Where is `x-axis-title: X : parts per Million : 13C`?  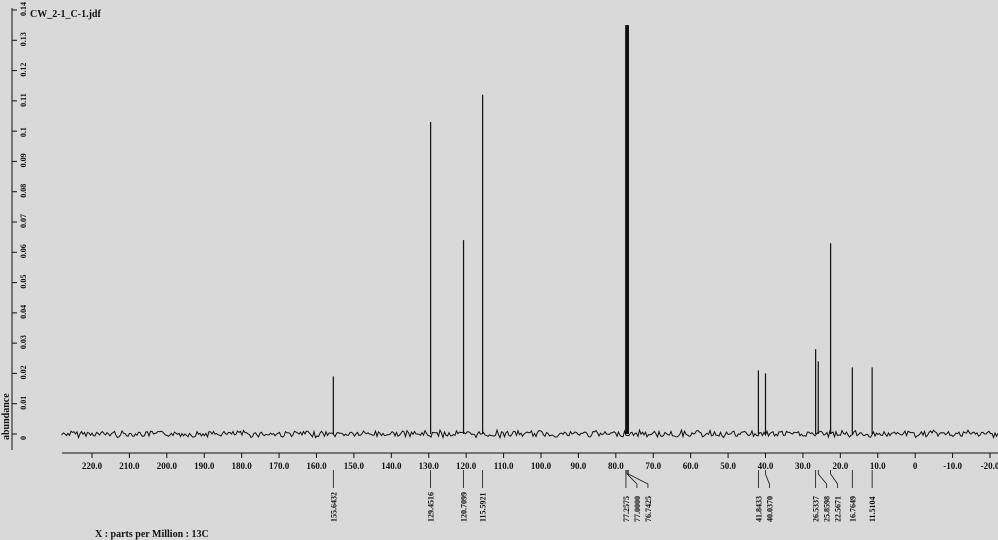 x-axis-title: X : parts per Million : 13C is located at coordinates (152, 534).